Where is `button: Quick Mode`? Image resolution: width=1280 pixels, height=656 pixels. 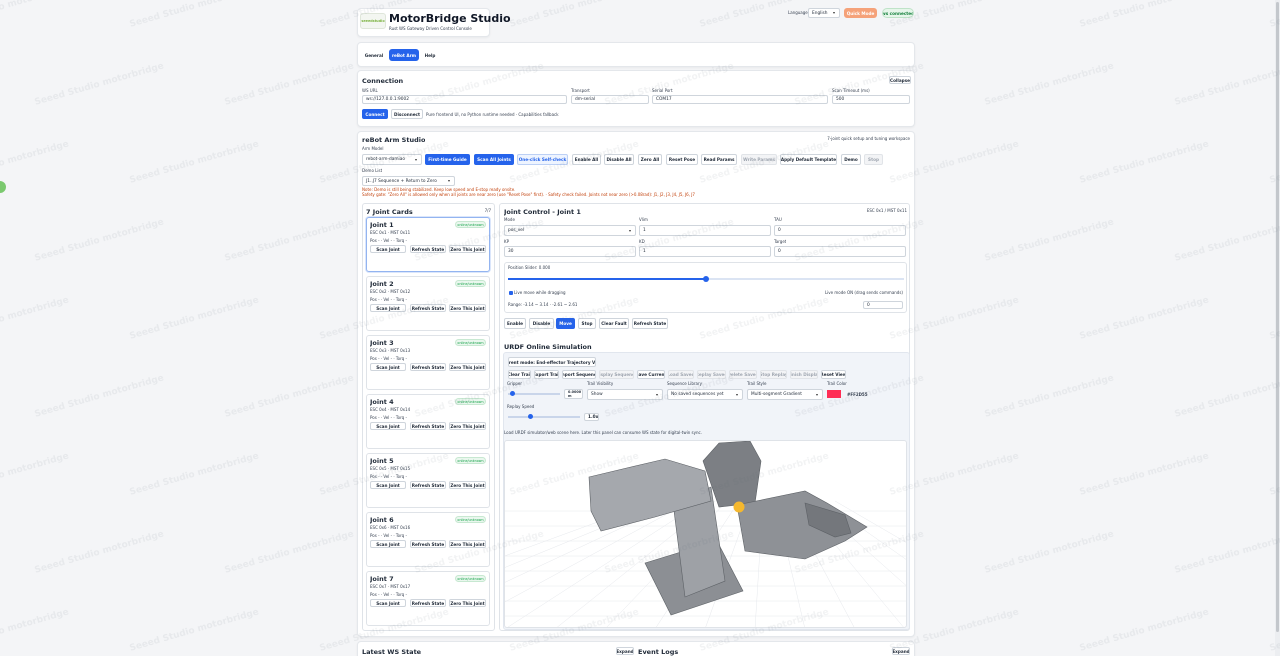 button: Quick Mode is located at coordinates (860, 13).